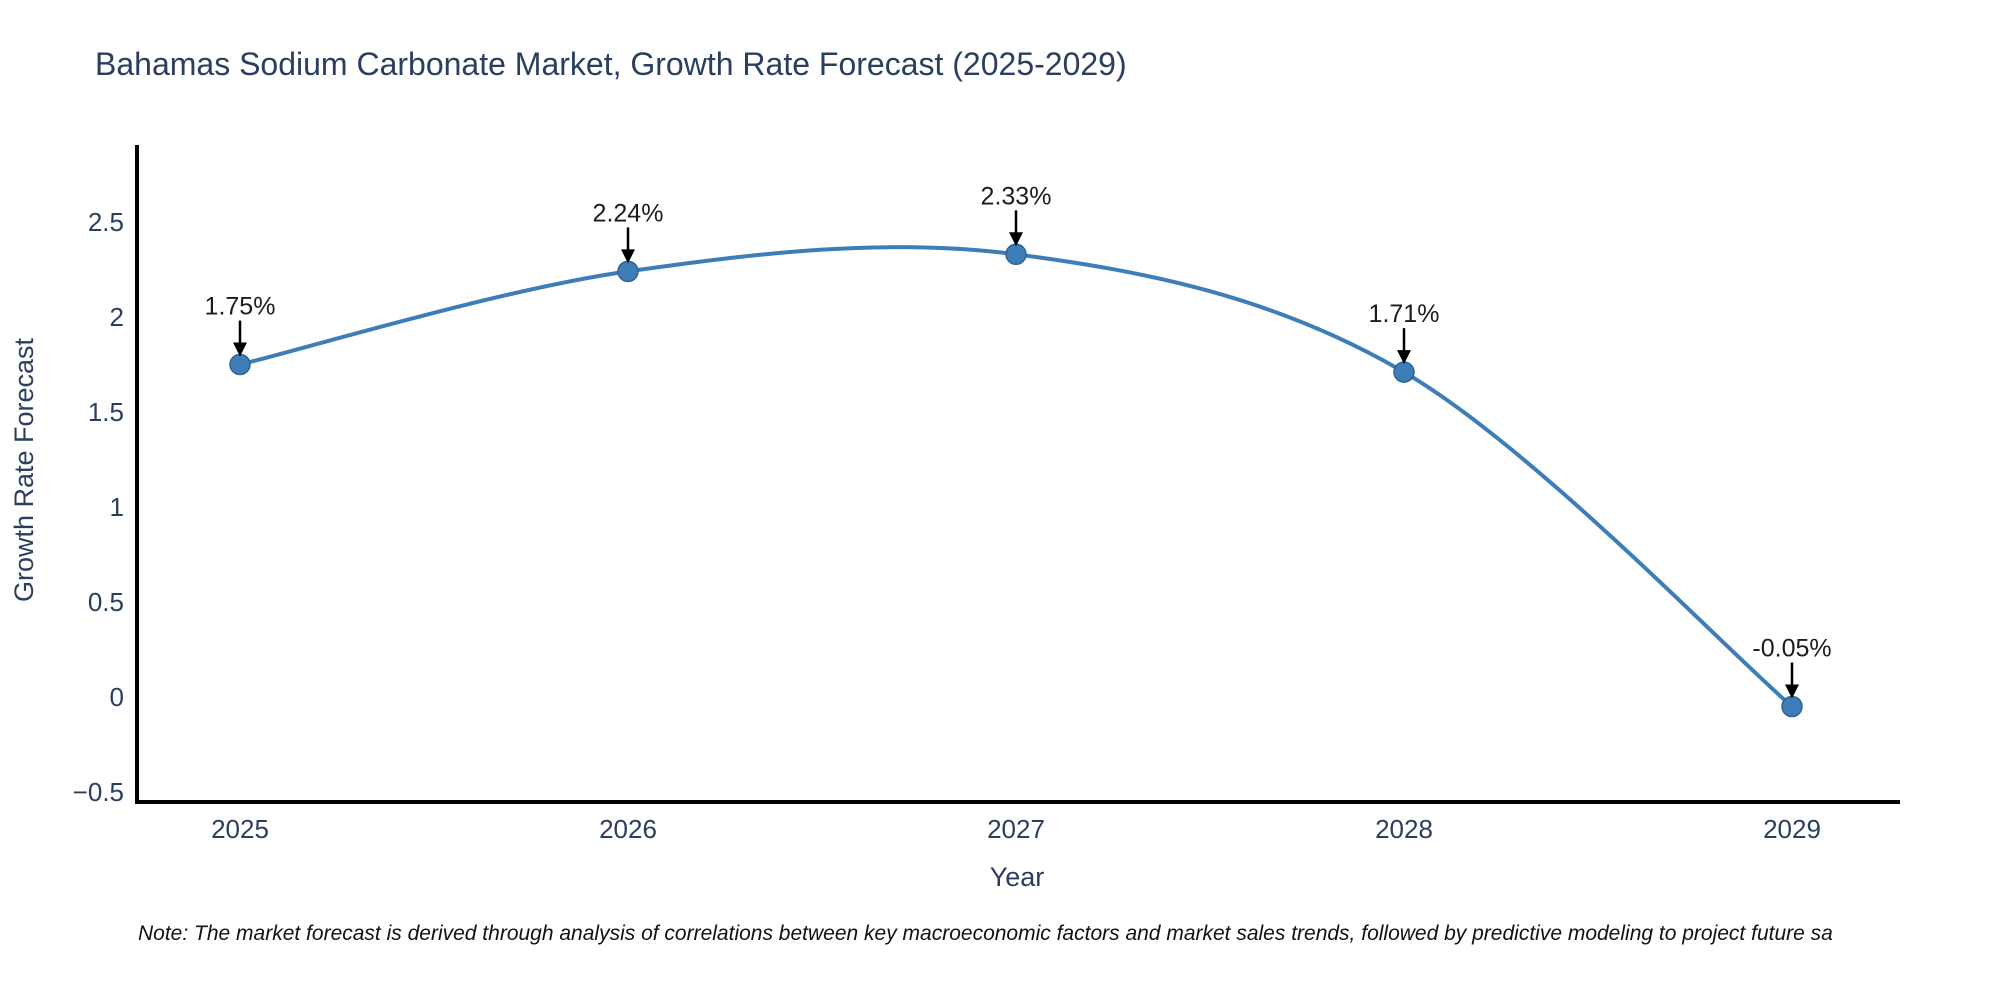 The width and height of the screenshot is (2000, 1000). Describe the element at coordinates (1404, 829) in the screenshot. I see `x-tick-label: 2028` at that location.